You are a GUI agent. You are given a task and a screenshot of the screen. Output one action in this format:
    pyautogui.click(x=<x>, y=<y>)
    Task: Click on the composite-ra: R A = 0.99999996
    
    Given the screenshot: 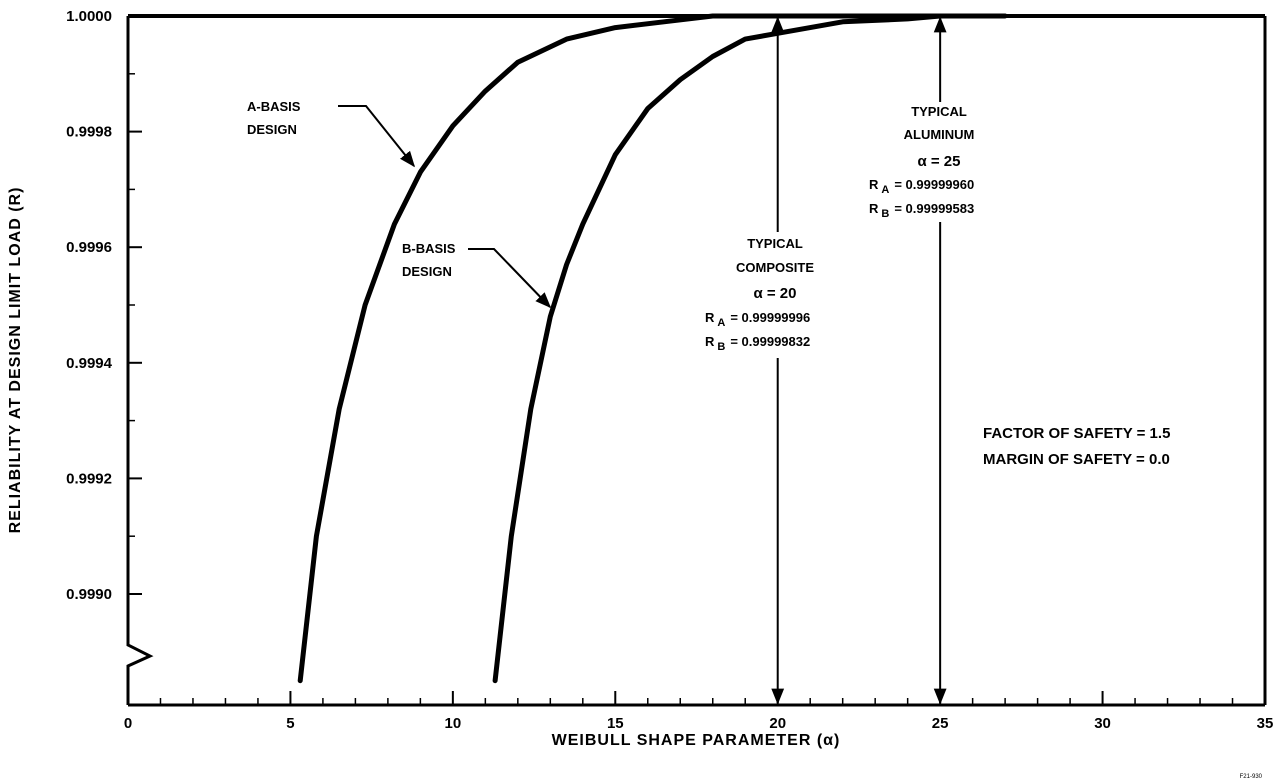 What is the action you would take?
    pyautogui.click(x=757, y=319)
    